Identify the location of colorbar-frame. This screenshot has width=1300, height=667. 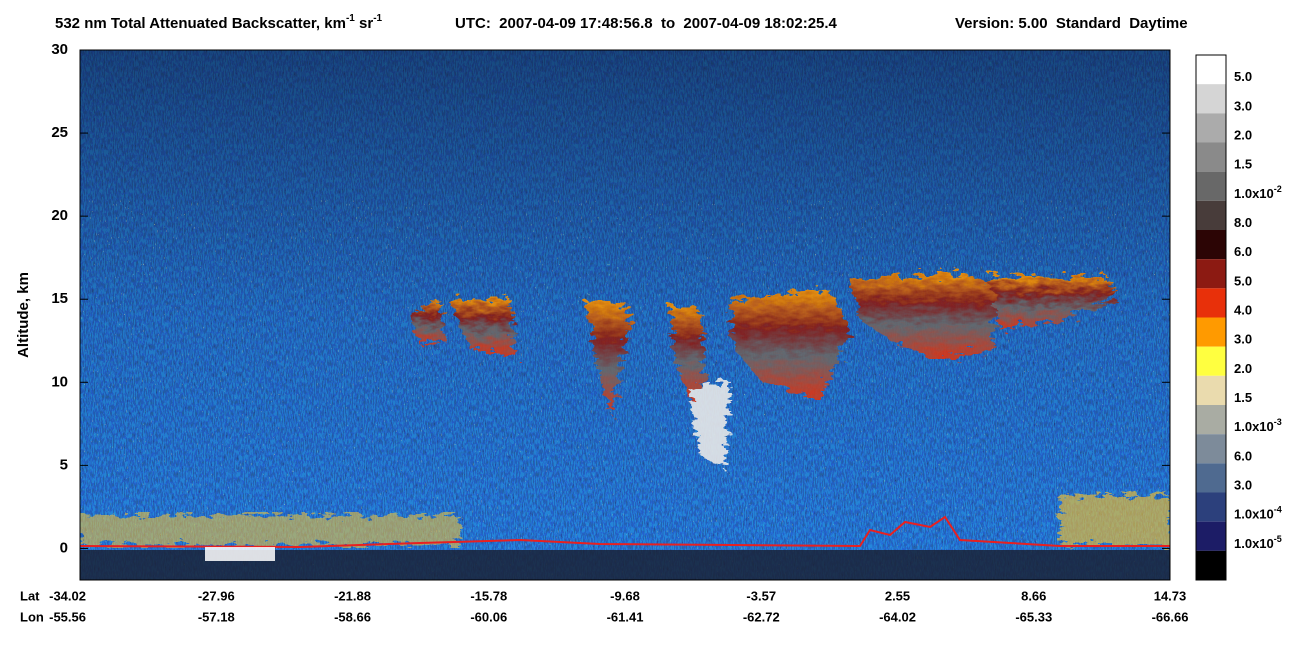
(1211, 317).